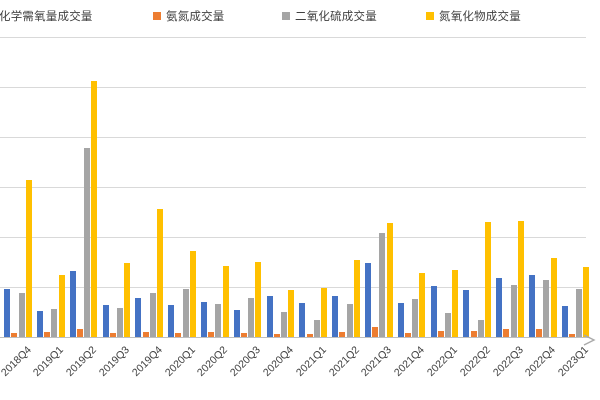  I want to click on x-axis-label: 2018Q4, so click(17, 361).